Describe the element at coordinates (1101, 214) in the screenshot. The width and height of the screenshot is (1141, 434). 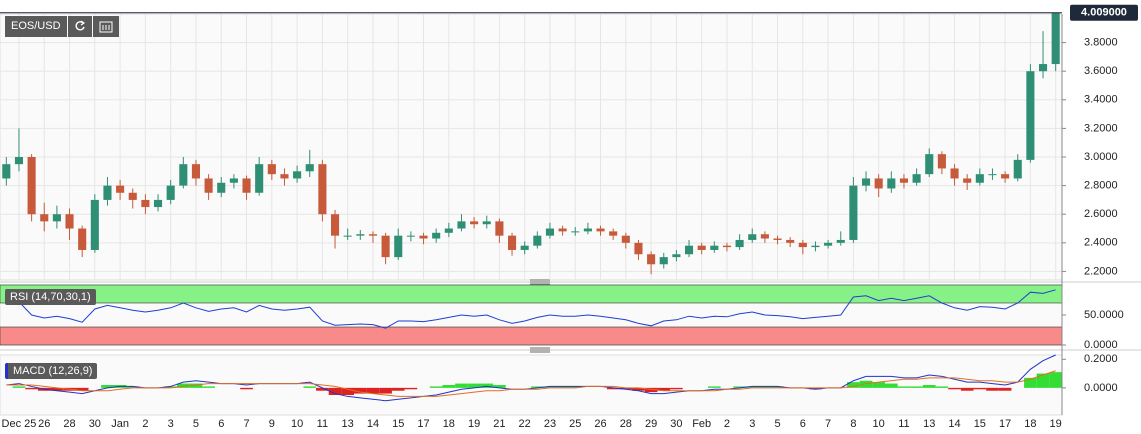
I see `y-tick-label: 2.6000` at that location.